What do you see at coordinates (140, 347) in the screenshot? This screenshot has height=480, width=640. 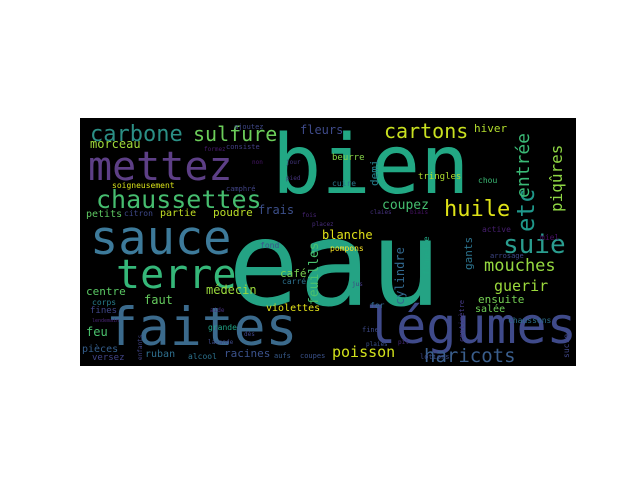 I see `word-enfants: enfants` at bounding box center [140, 347].